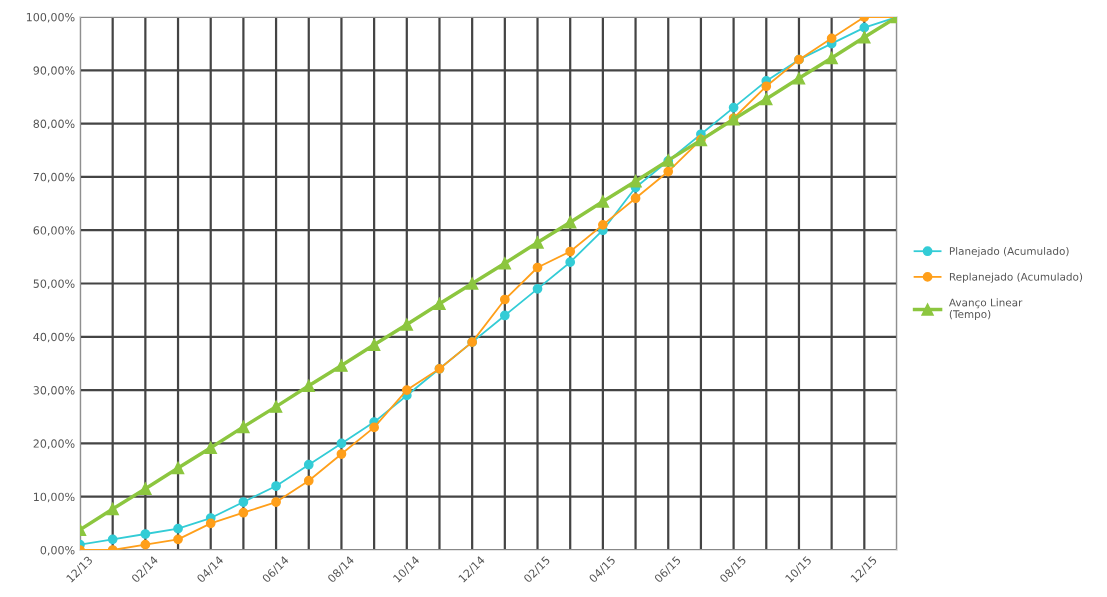 Image resolution: width=1107 pixels, height=597 pixels. What do you see at coordinates (1009, 251) in the screenshot?
I see `legend-label: Planejado (Acumulado)` at bounding box center [1009, 251].